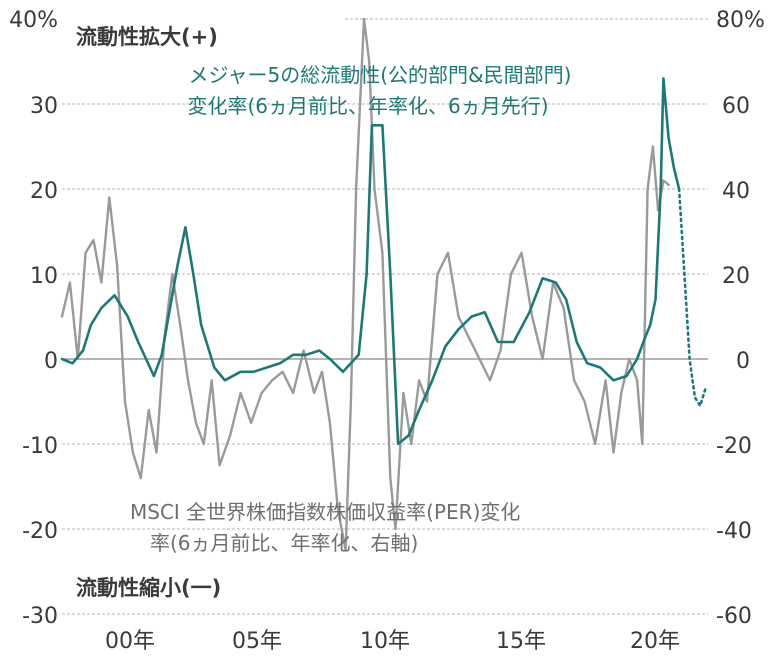 The image size is (774, 658). Describe the element at coordinates (147, 37) in the screenshot. I see `upper-annotation: 流動性拡大(+)` at that location.